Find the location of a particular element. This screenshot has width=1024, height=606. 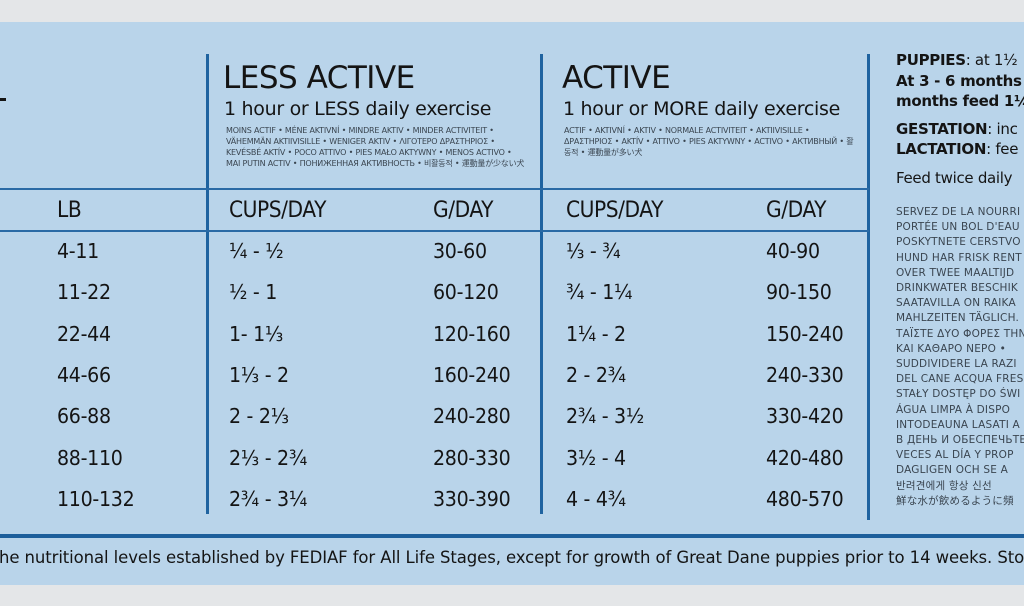

translation-line: VECES AL DÍA Y PROP is located at coordinates (955, 455).